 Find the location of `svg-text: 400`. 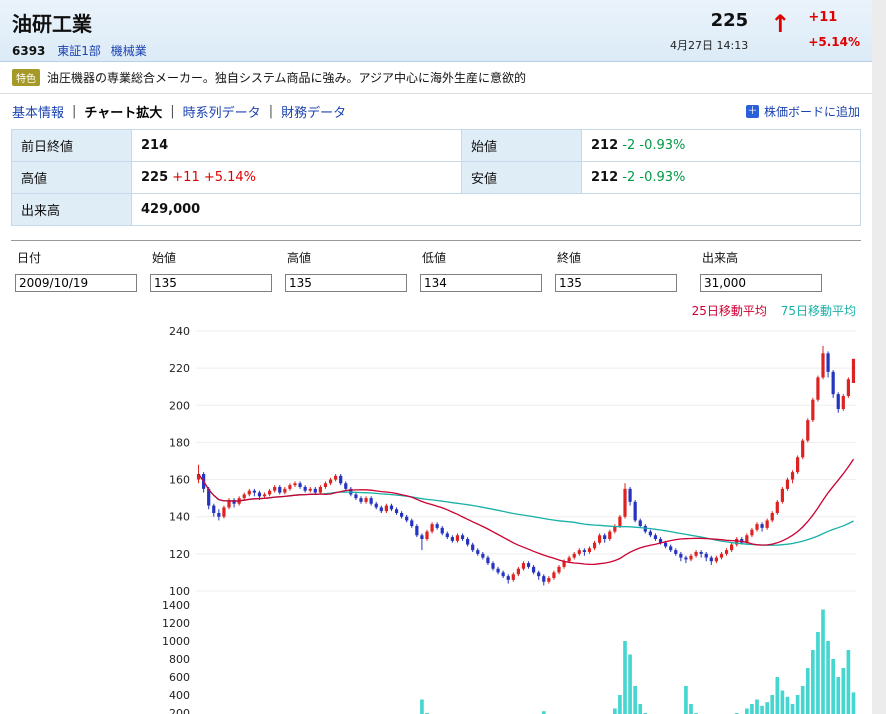

svg-text: 400 is located at coordinates (179, 695).